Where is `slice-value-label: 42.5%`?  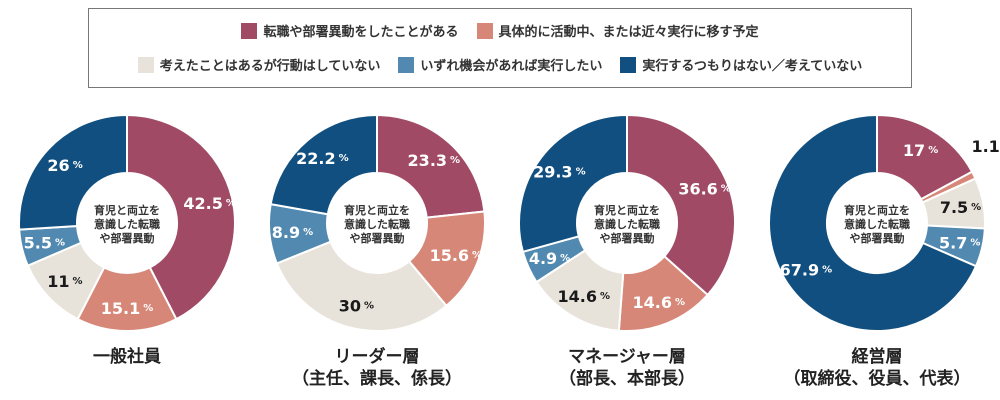 slice-value-label: 42.5% is located at coordinates (209, 203).